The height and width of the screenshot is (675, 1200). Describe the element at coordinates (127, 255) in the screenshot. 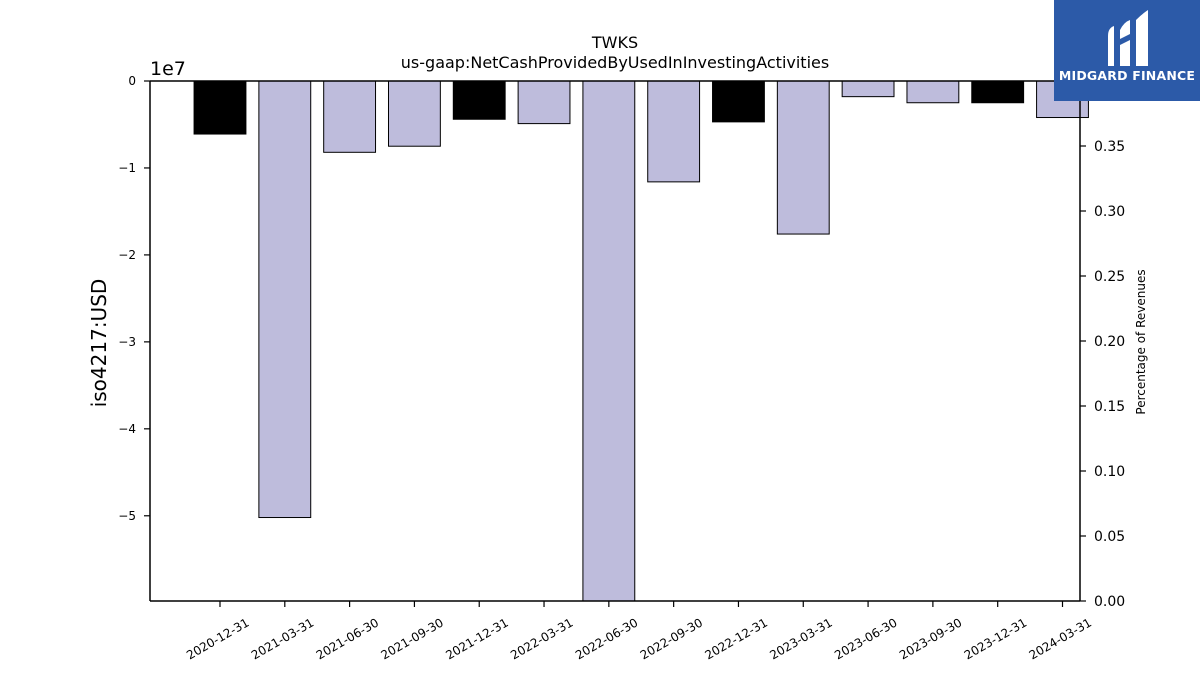

I see `y-tick-label: −2` at that location.